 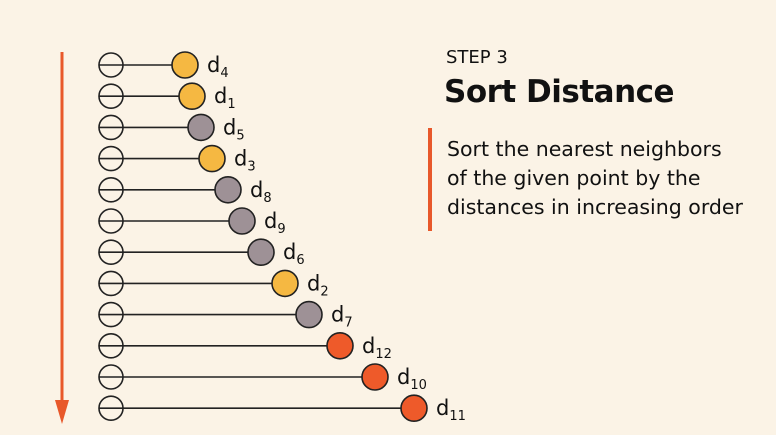 What do you see at coordinates (62, 412) in the screenshot?
I see `arrow-head` at bounding box center [62, 412].